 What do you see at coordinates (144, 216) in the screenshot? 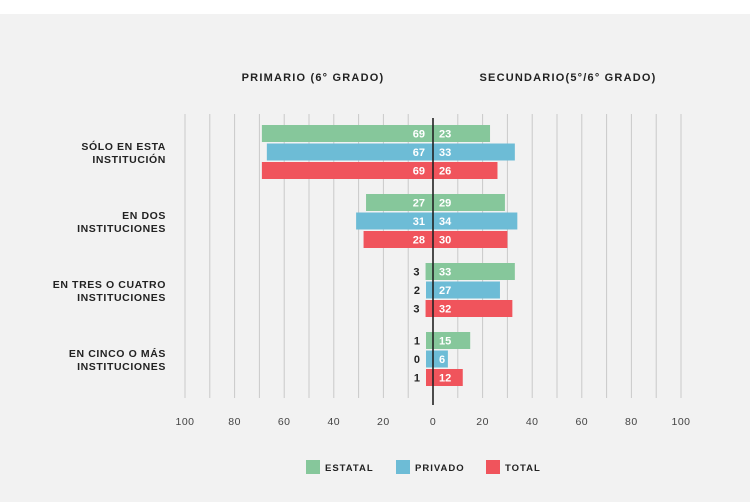
I see `category-label: EN DOS` at bounding box center [144, 216].